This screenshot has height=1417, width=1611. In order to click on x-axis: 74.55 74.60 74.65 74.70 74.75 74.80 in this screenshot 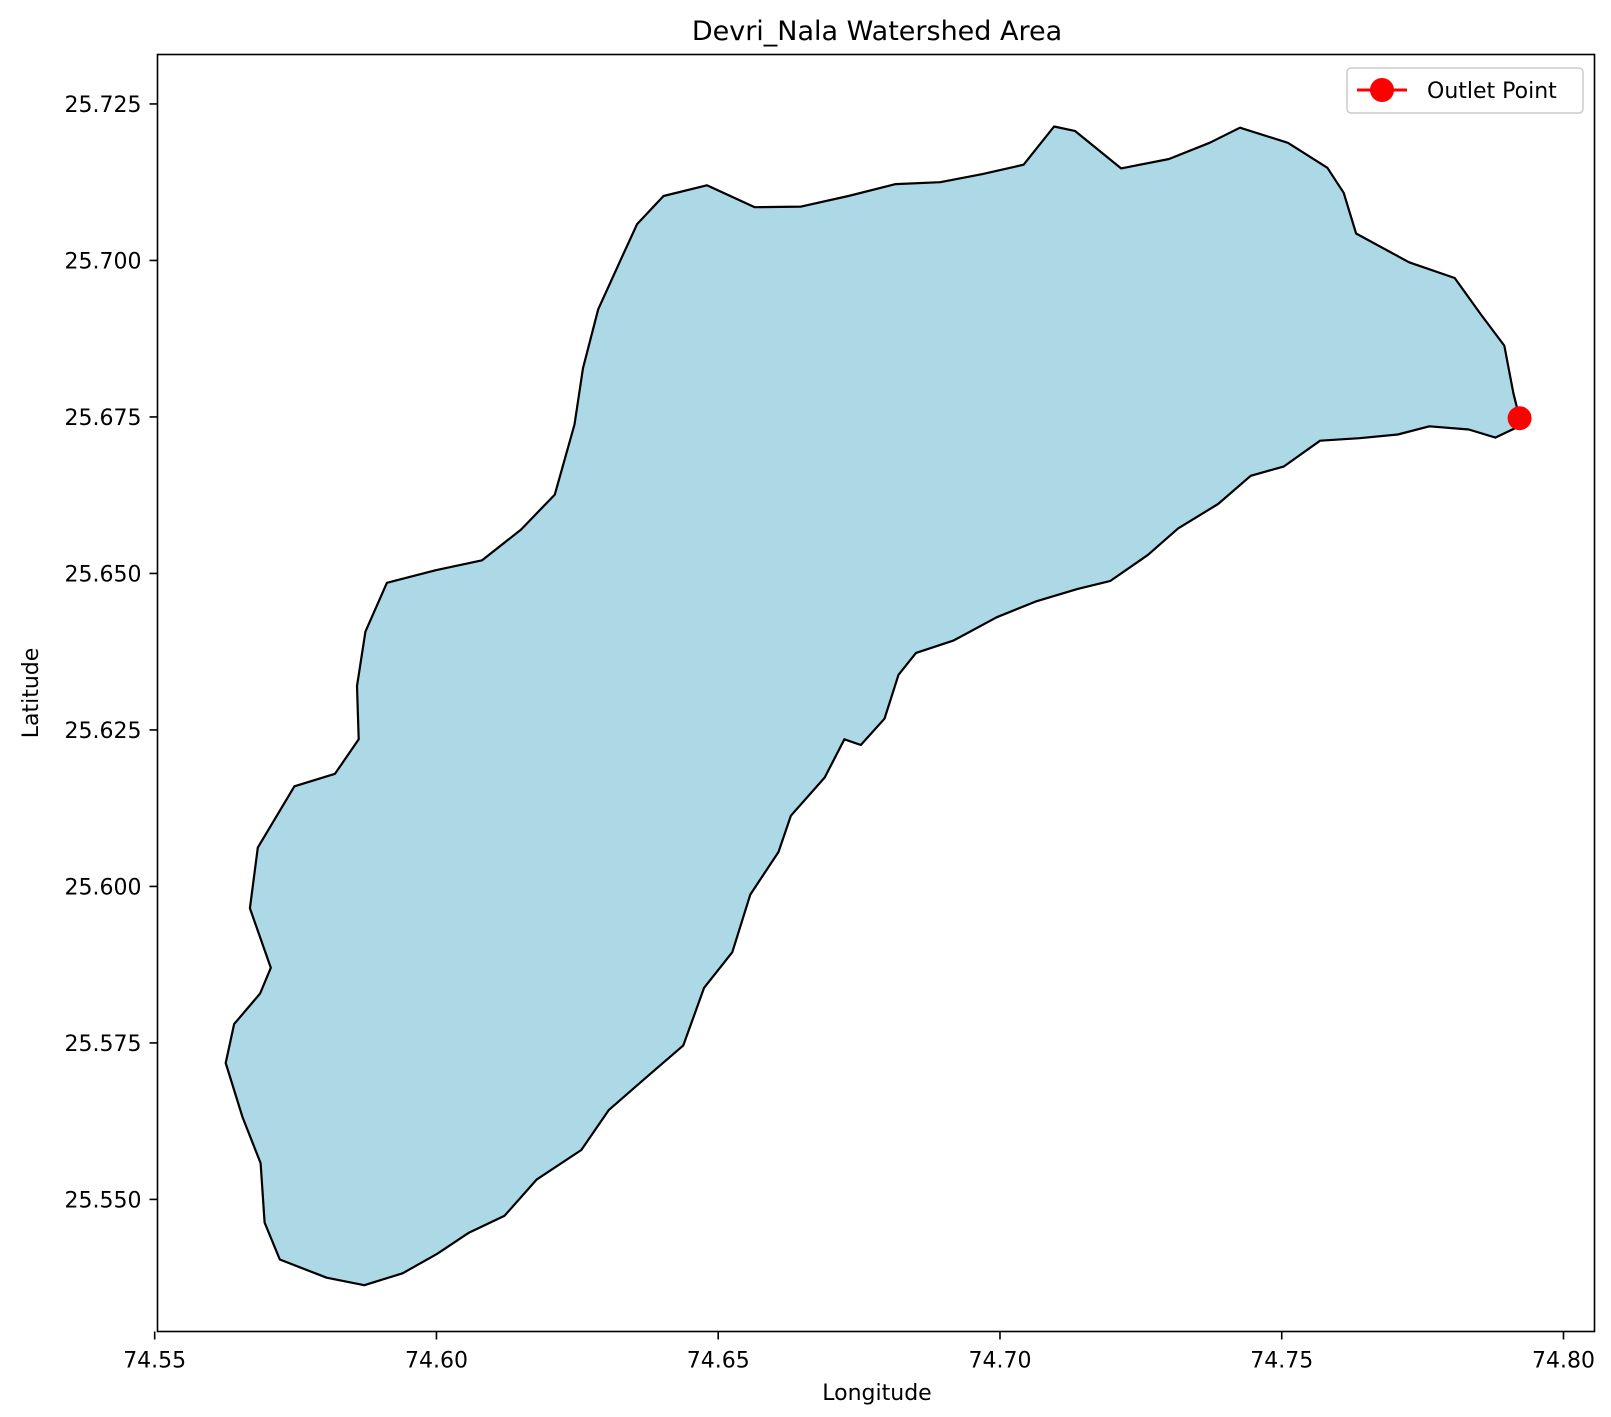, I will do `click(859, 1352)`.